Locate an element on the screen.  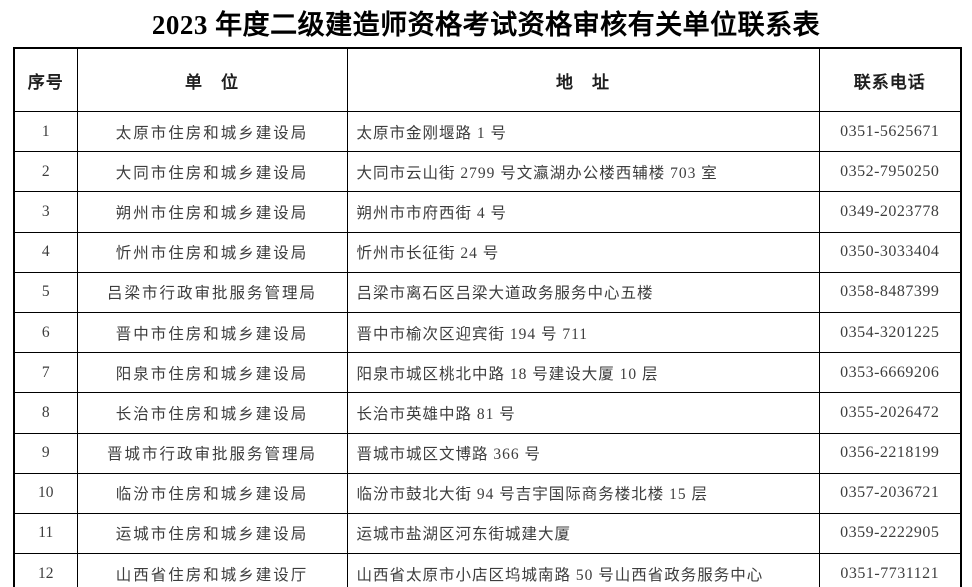
unit-cell: 晋城市行政审批服务管理局 is located at coordinates (212, 453).